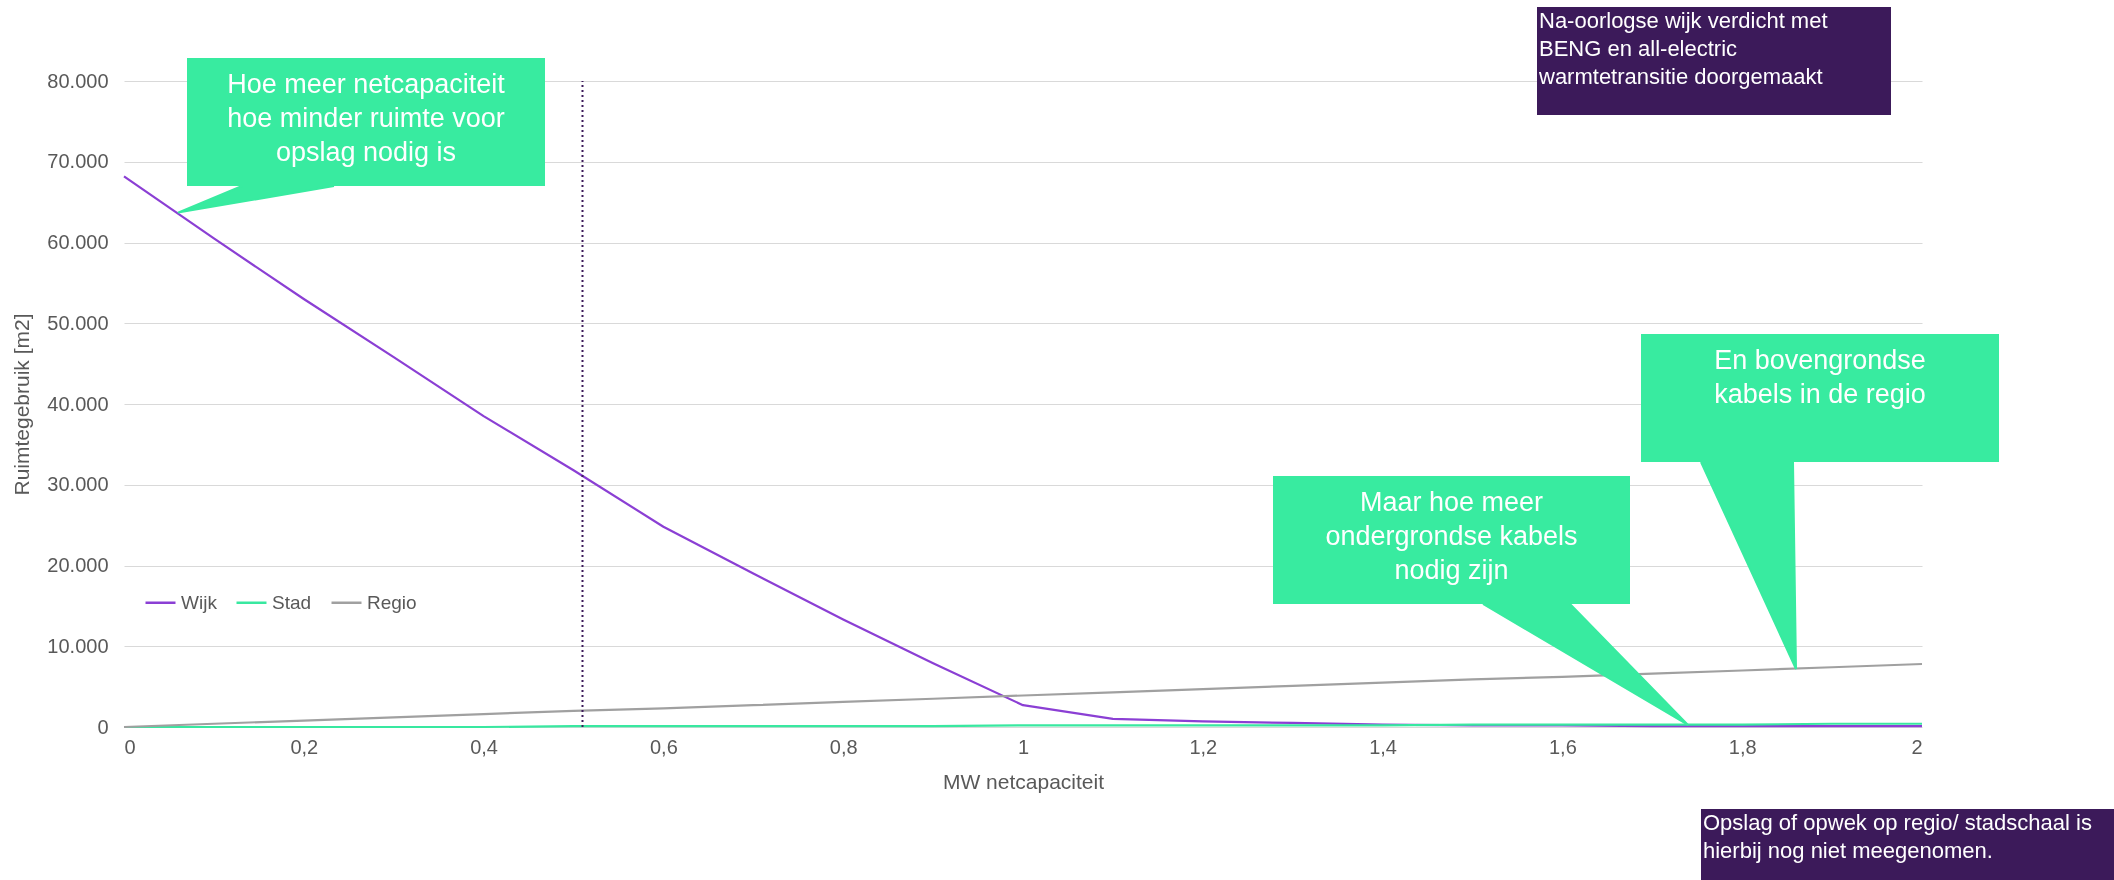 This screenshot has height=880, width=2114. I want to click on y-tick-label: 10.000, so click(78, 645).